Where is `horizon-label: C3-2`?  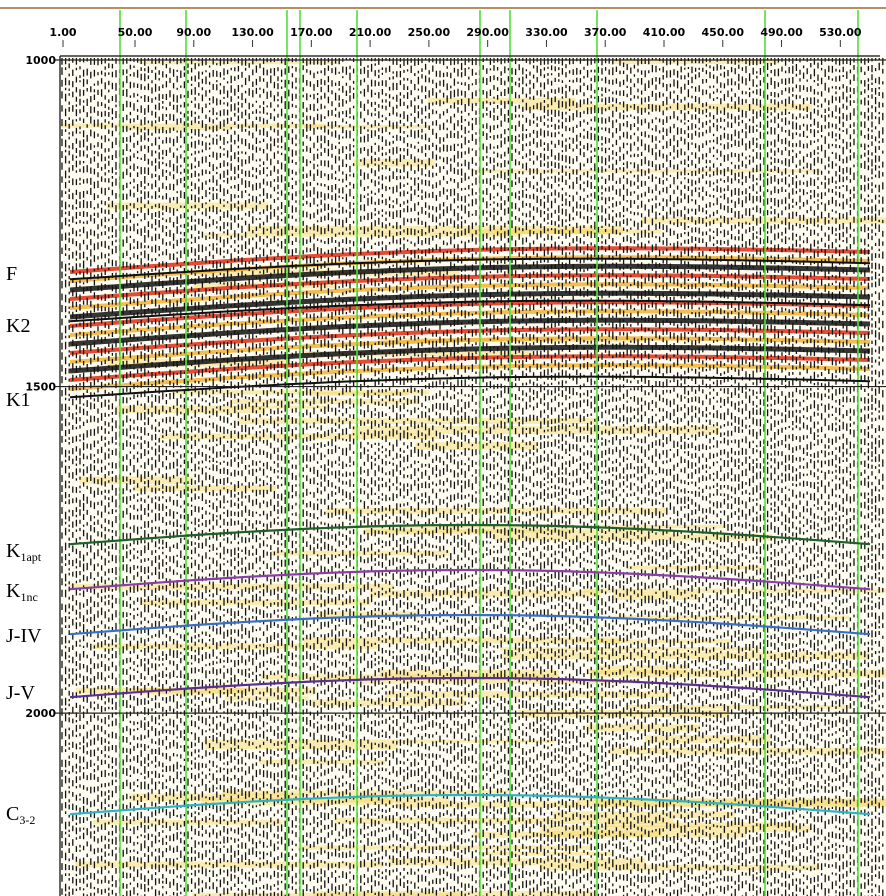
horizon-label: C3-2 is located at coordinates (20, 815).